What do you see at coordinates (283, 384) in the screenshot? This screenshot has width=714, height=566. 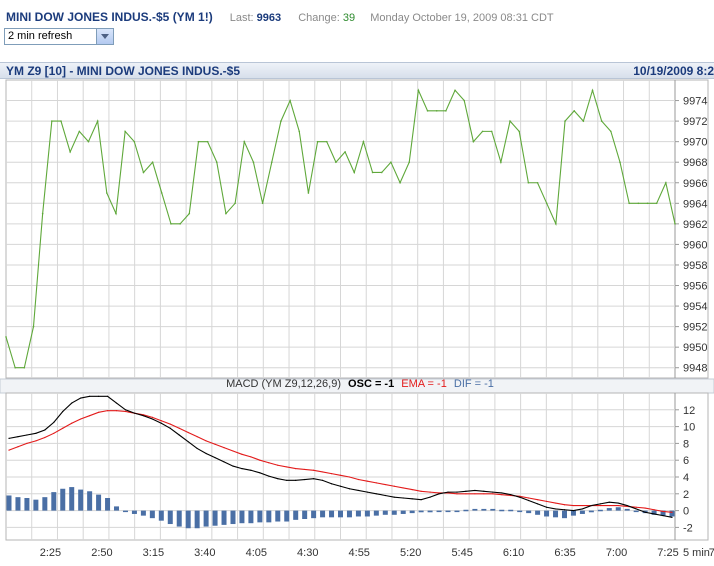 I see `macd-title: MACD (YM Z9,12,26,9)` at bounding box center [283, 384].